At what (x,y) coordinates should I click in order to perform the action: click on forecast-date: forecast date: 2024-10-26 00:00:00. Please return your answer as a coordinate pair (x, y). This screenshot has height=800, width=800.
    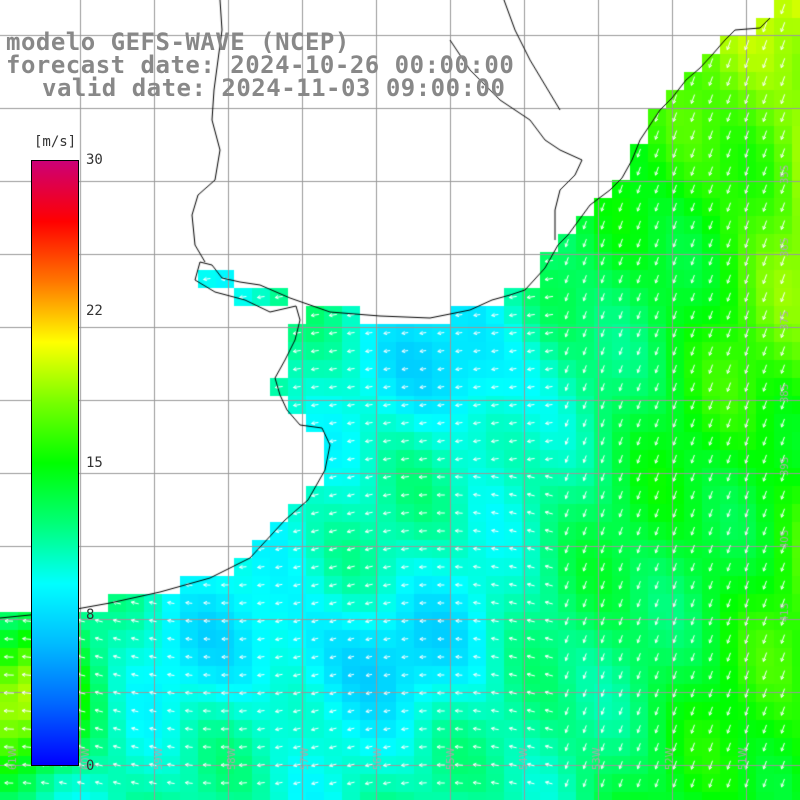
    Looking at the image, I should click on (260, 65).